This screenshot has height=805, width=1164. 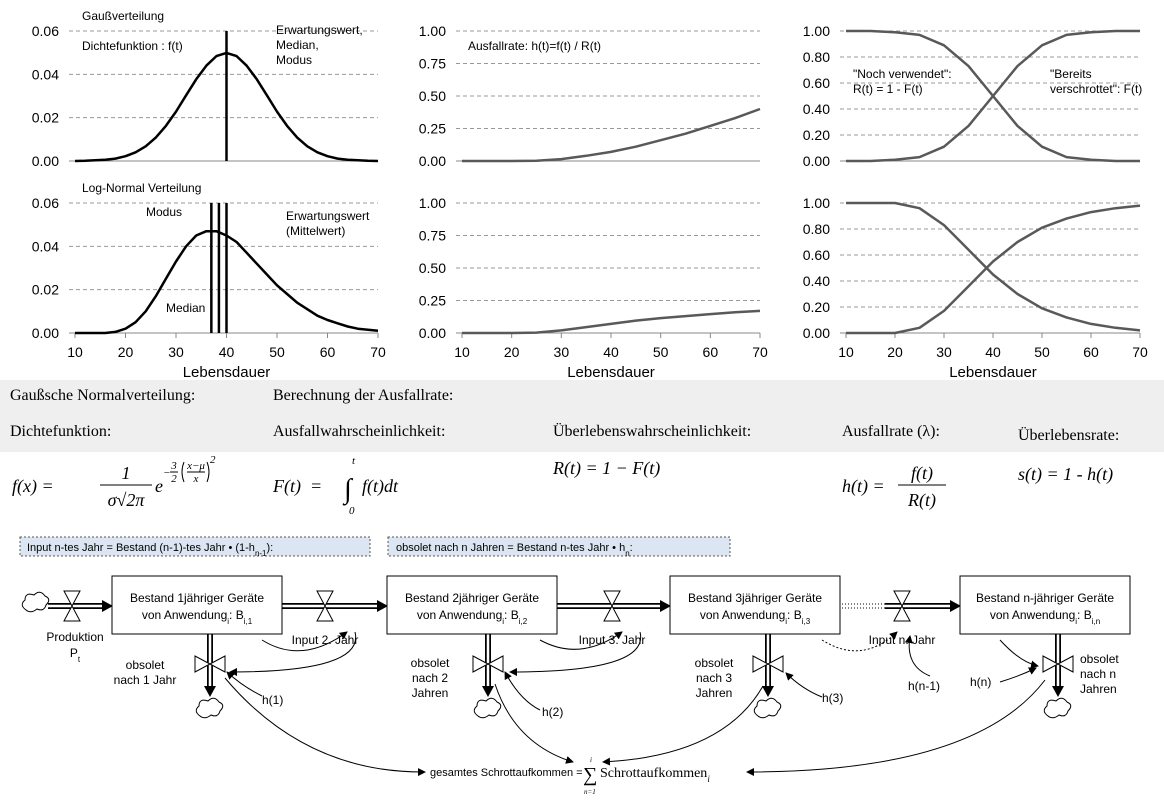 What do you see at coordinates (891, 431) in the screenshot?
I see `formula-label: Ausfallrate (λ):` at bounding box center [891, 431].